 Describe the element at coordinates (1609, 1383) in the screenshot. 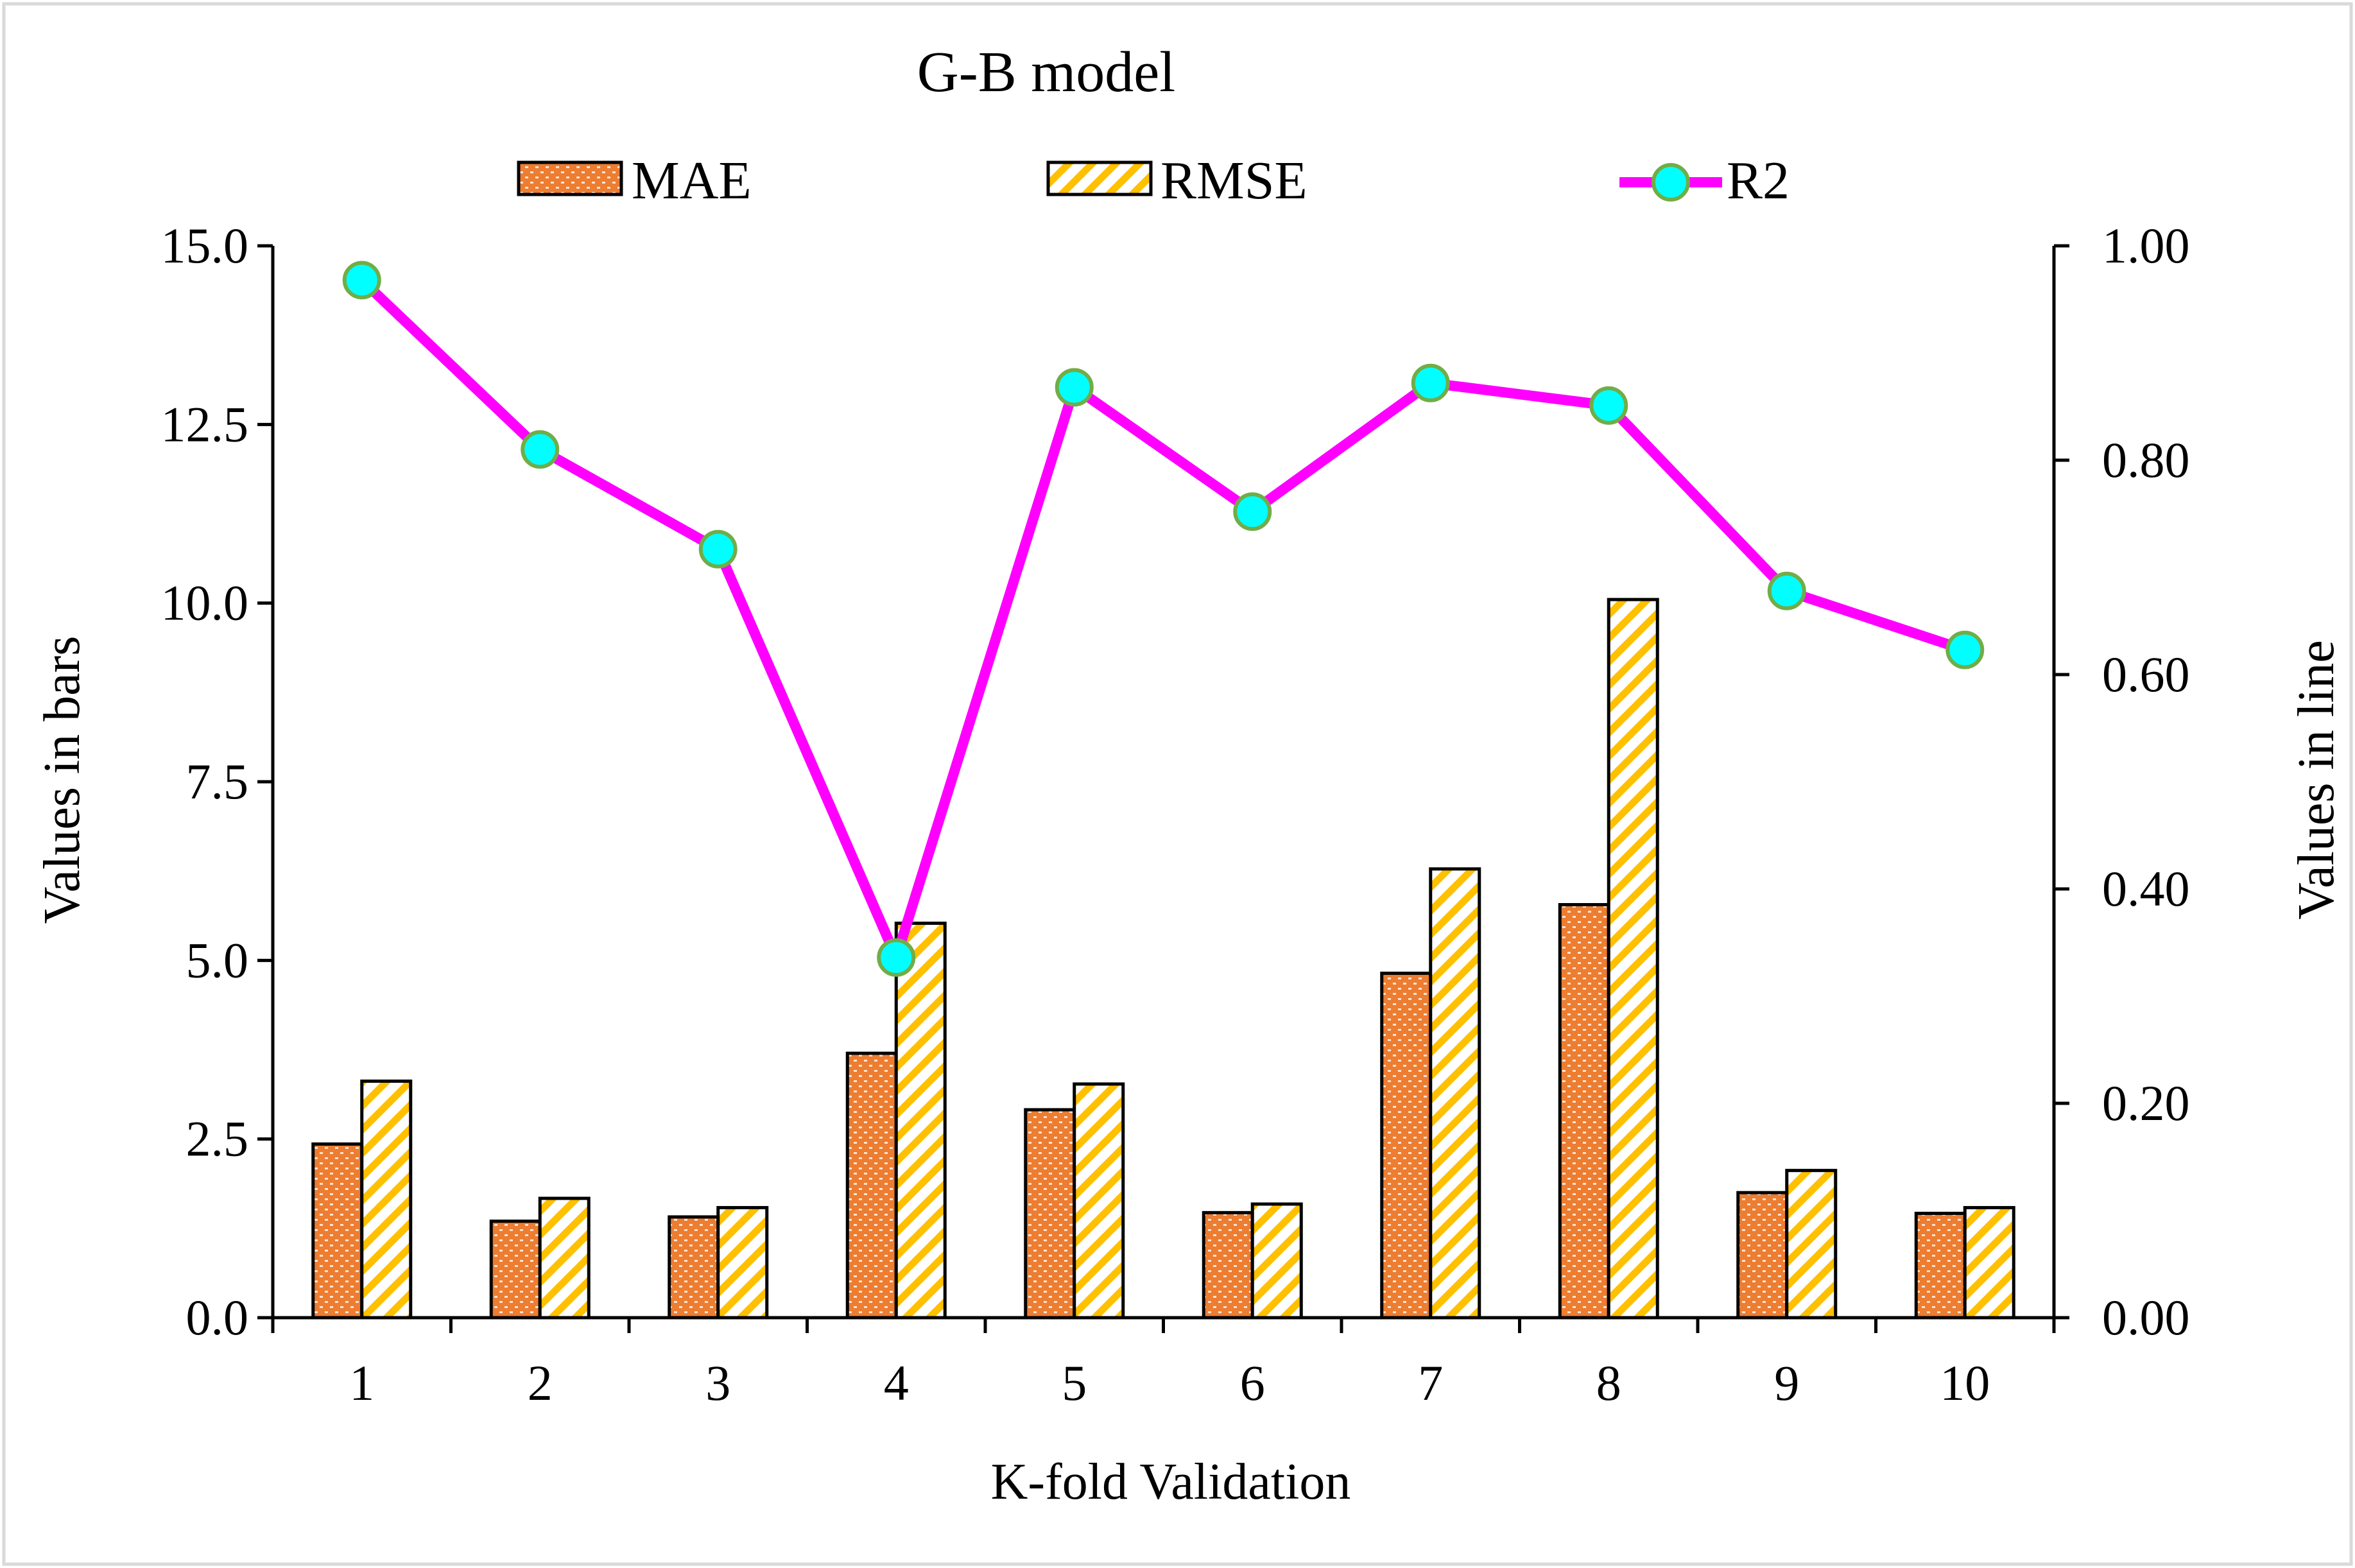

I see `x-tick-label: 8` at that location.